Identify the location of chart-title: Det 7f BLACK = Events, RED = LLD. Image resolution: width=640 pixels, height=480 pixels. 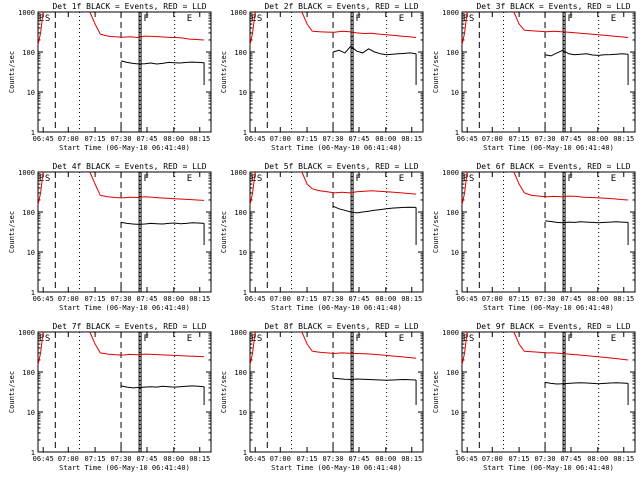
(129, 326).